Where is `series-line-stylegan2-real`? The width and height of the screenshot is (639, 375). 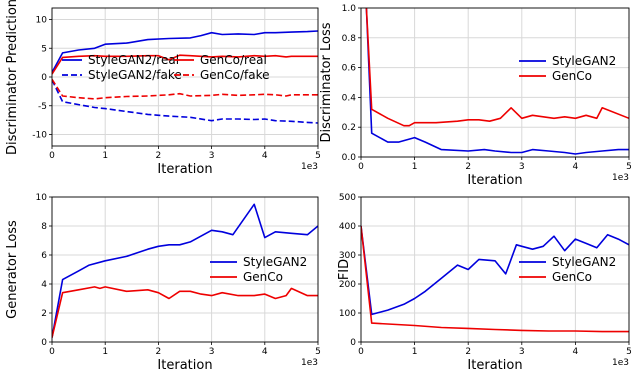 series-line-stylegan2-real is located at coordinates (185, 51).